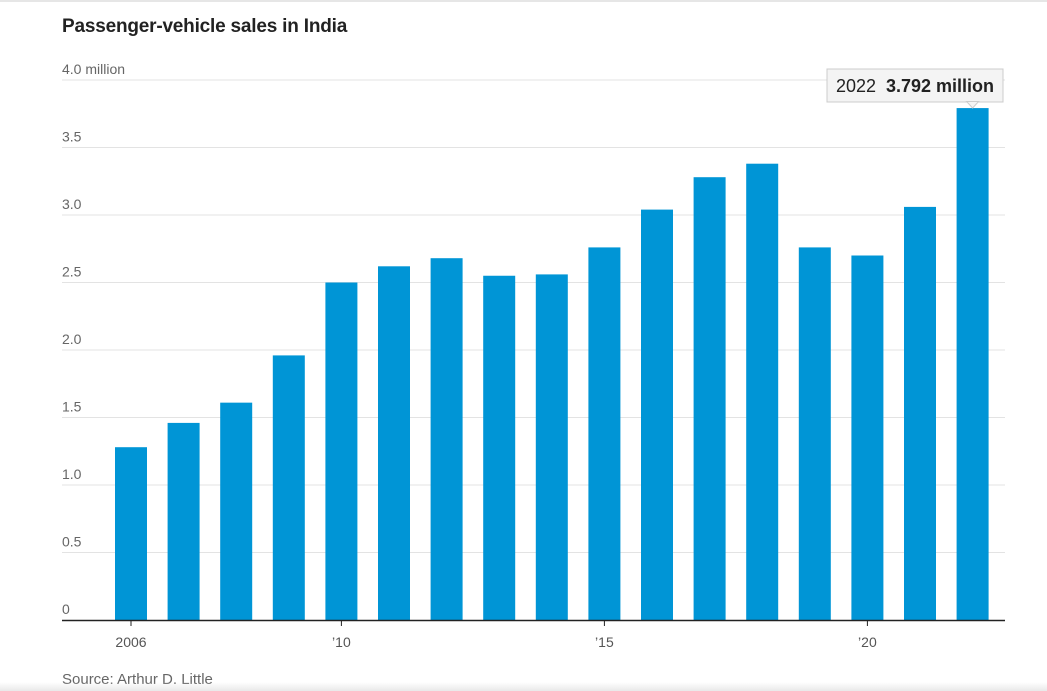 This screenshot has height=691, width=1047. Describe the element at coordinates (394, 443) in the screenshot. I see `bar-2011` at that location.